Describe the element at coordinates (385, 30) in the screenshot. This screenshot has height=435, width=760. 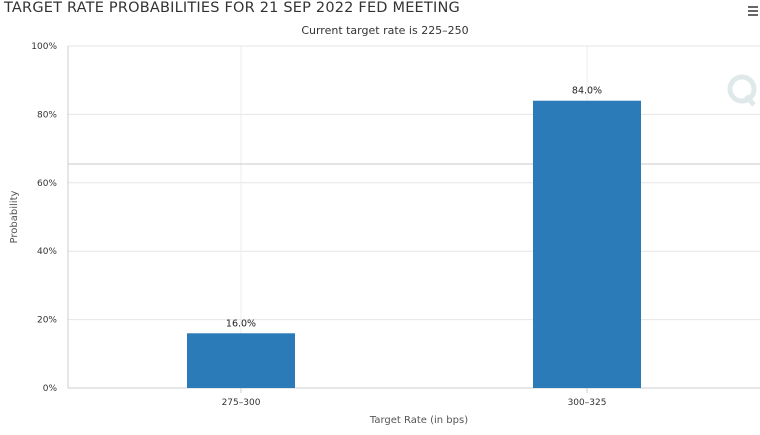
I see `chart-subtitle: Current target rate is 225–250` at that location.